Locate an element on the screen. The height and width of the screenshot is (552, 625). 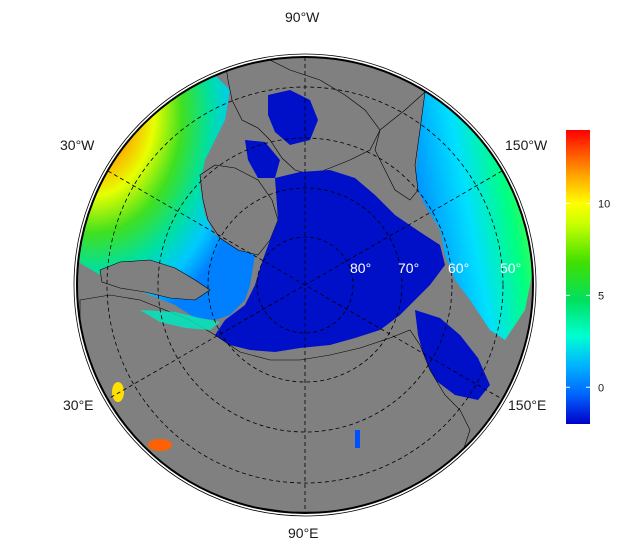
colorbar-ticks: 0 5 10 is located at coordinates (588, 296).